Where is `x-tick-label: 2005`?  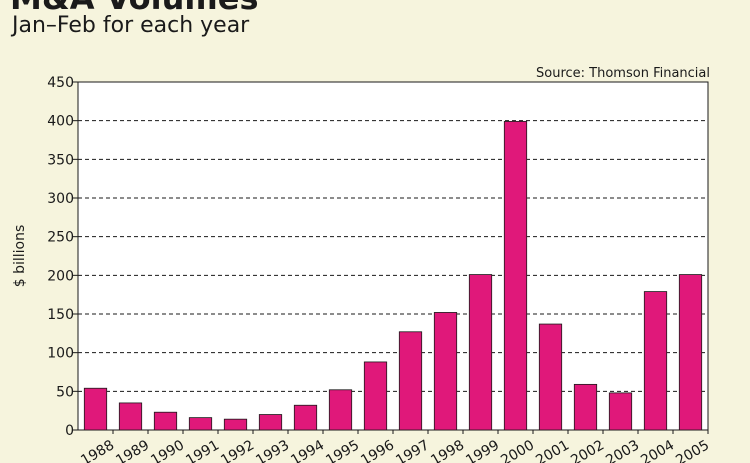 x-tick-label: 2005 is located at coordinates (692, 450).